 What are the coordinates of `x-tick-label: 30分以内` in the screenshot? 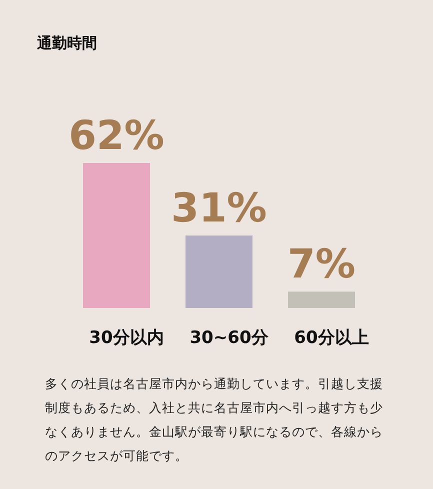 It's located at (126, 338).